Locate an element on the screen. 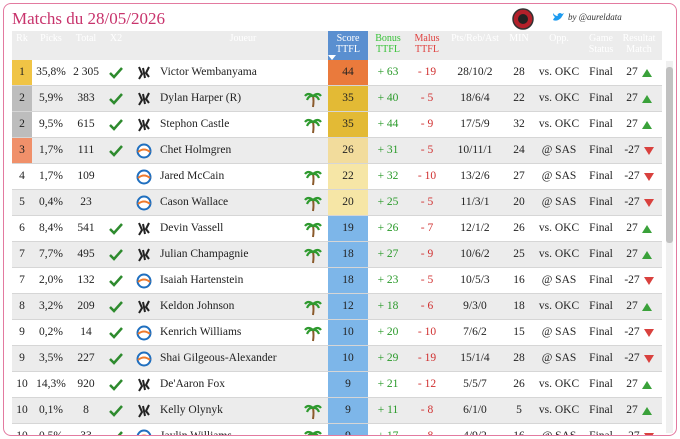 This screenshot has height=439, width=680. total: 920 is located at coordinates (86, 384).